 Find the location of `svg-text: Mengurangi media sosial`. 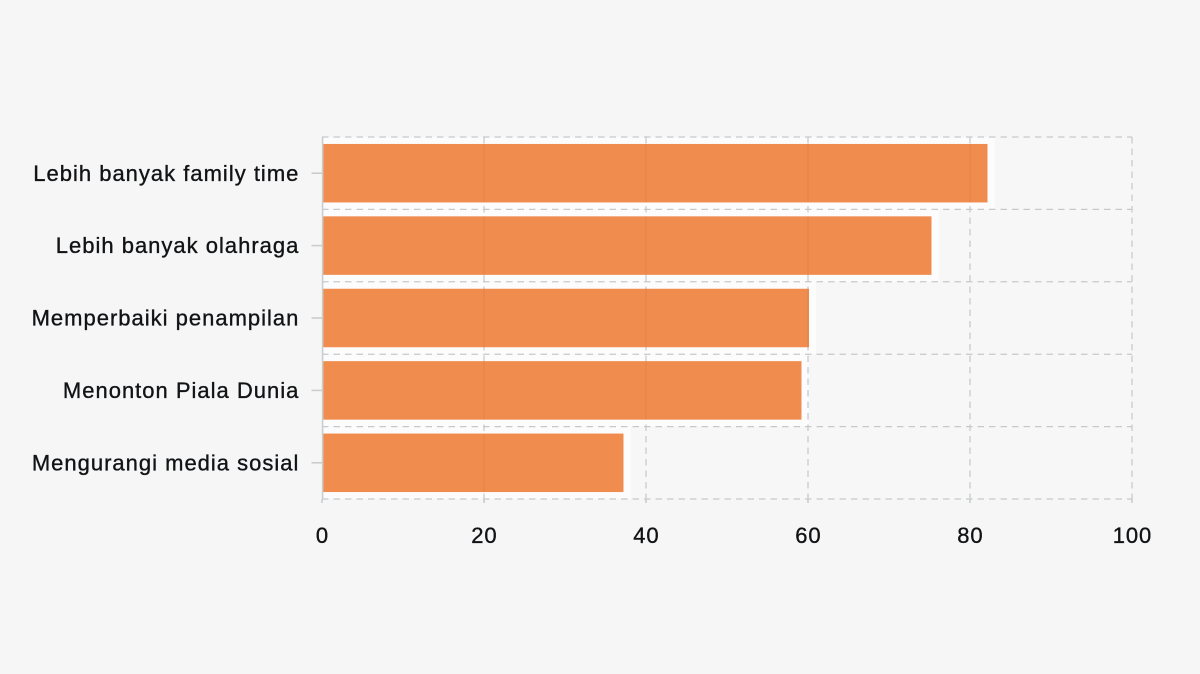

svg-text: Mengurangi media sosial is located at coordinates (166, 462).